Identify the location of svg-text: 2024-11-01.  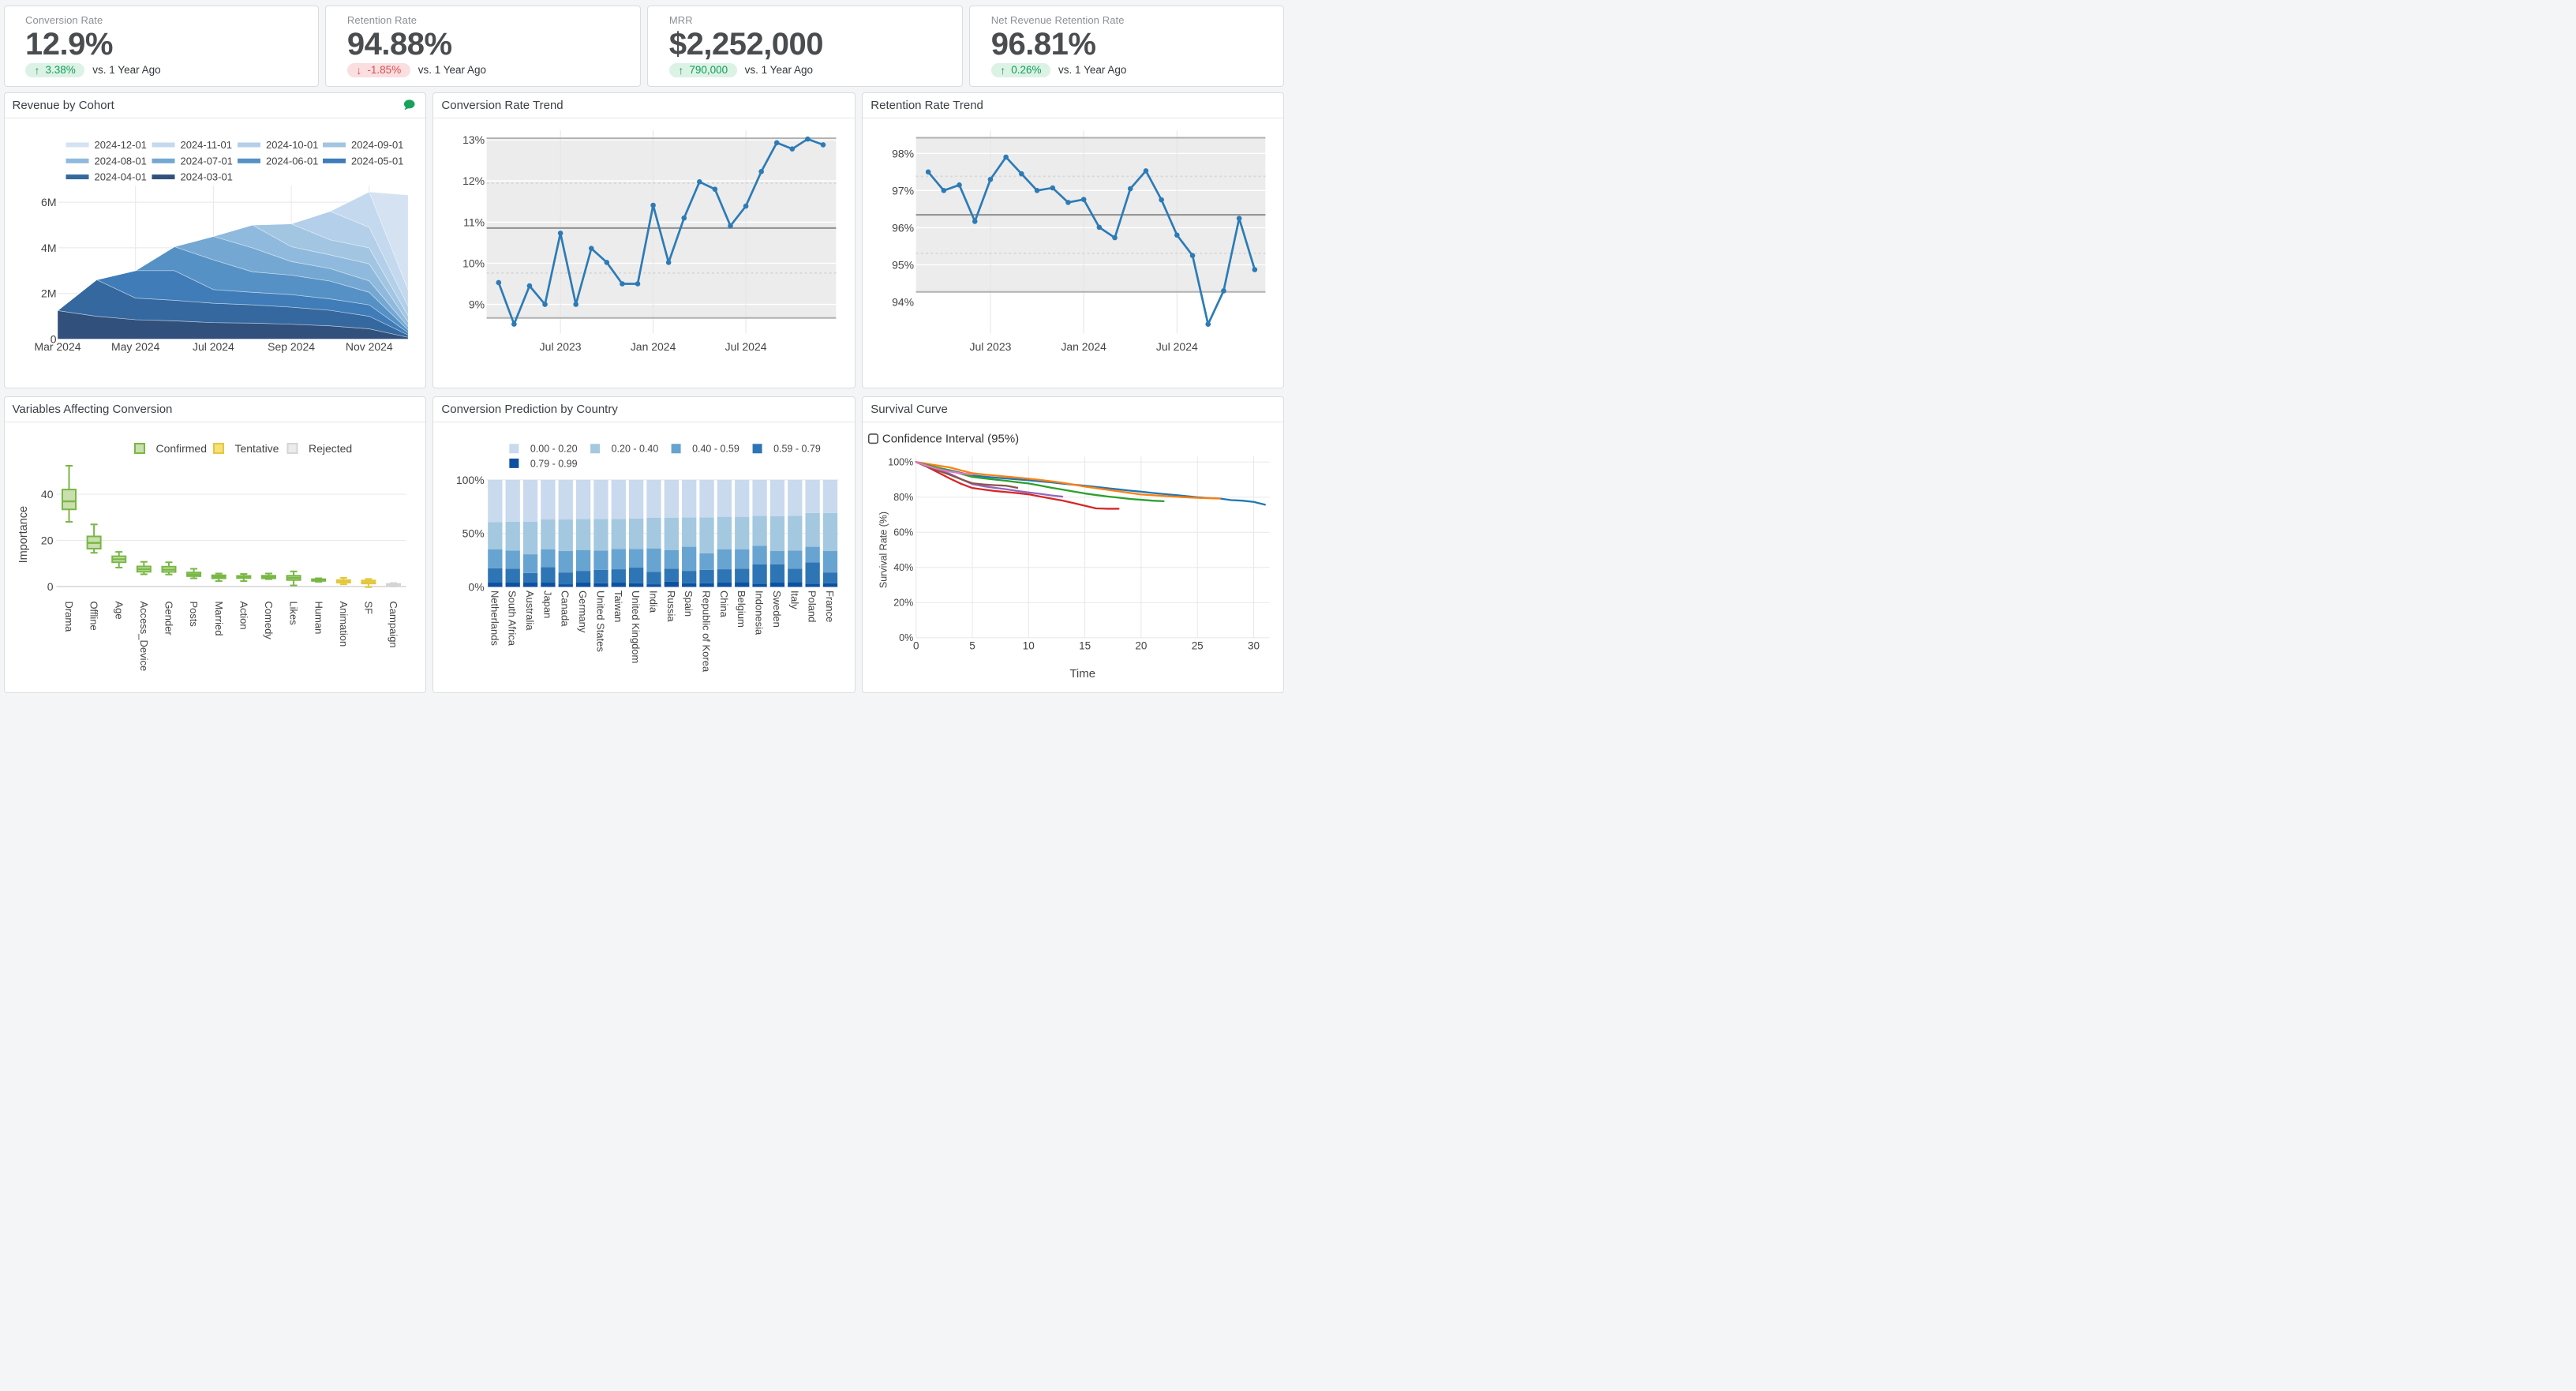
(205, 145).